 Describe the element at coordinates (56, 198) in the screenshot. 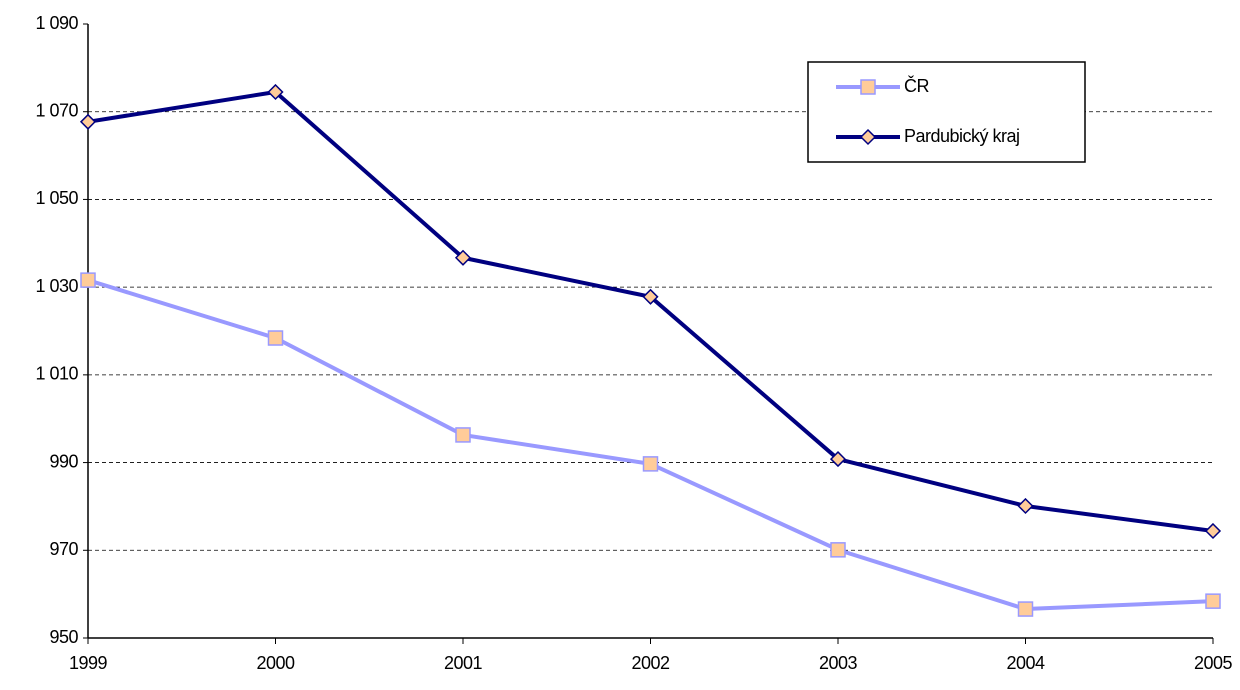

I see `y-tick-label: 1 050` at that location.